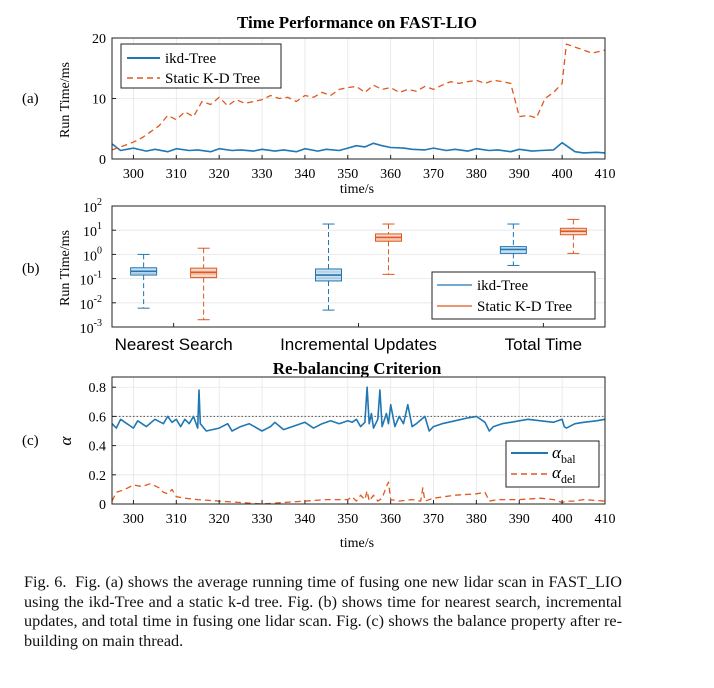 This screenshot has width=714, height=688. Describe the element at coordinates (98, 299) in the screenshot. I see `y-tick-exponent: -2` at that location.